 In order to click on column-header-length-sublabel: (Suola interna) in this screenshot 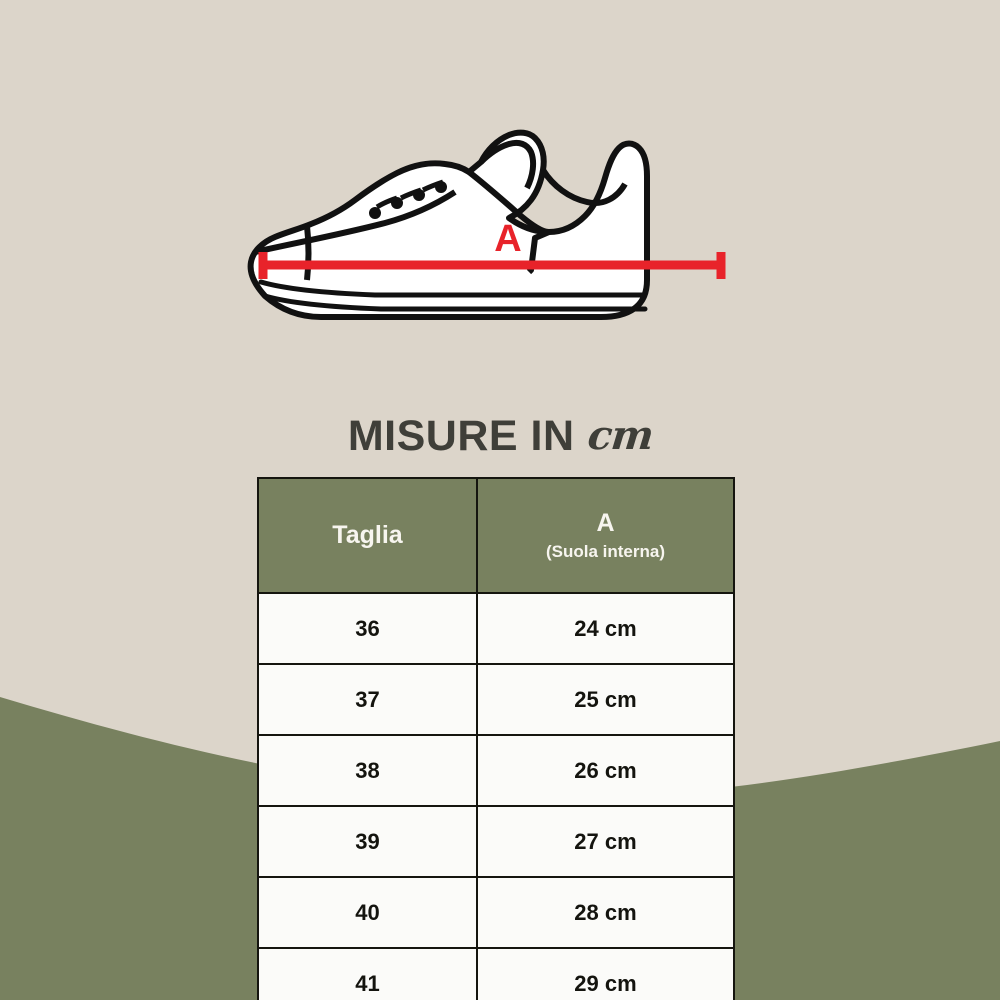, I will do `click(605, 551)`.